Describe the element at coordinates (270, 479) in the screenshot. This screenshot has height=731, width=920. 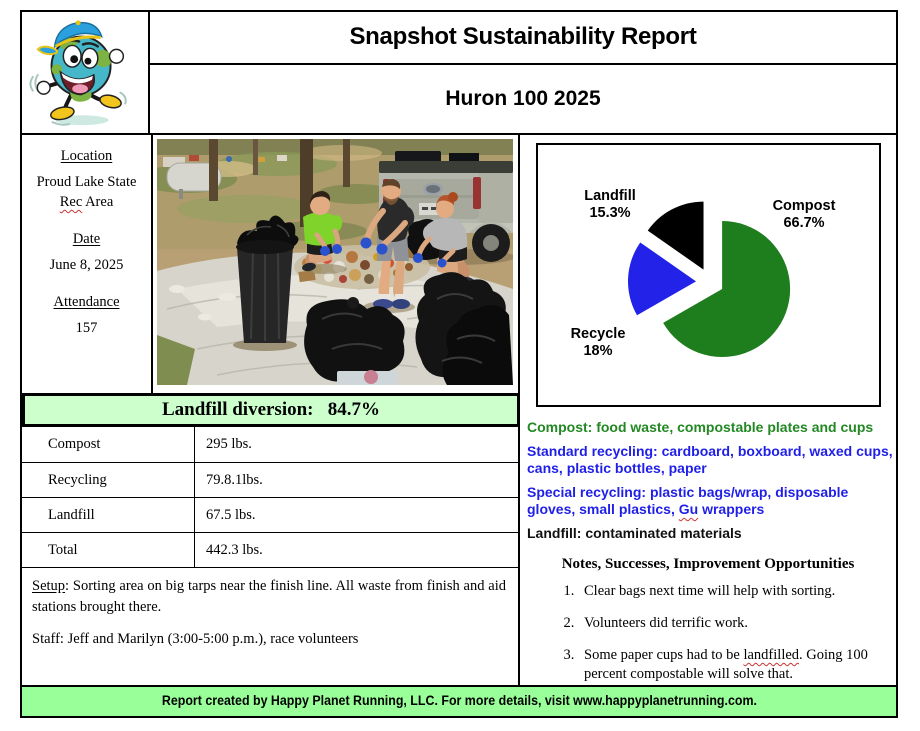
I see `table-row-recycling: Recycling 79.8.1lbs.` at that location.